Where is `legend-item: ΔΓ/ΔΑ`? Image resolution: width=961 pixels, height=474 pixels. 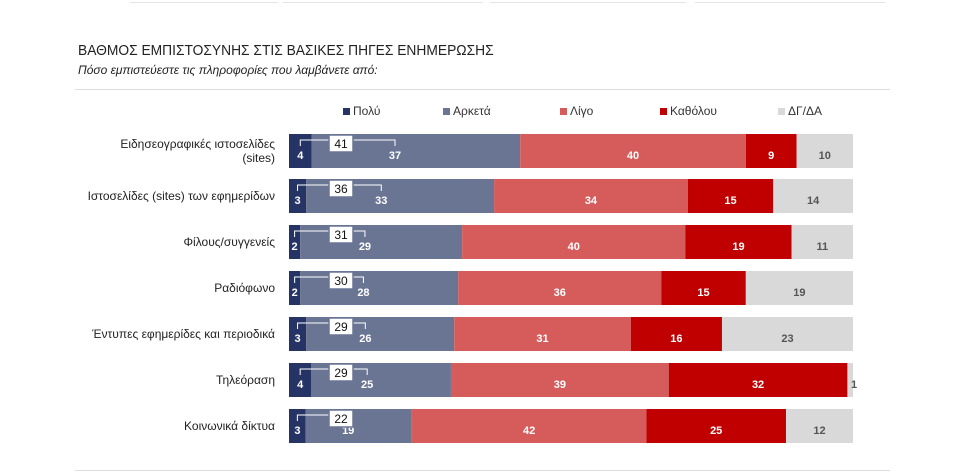 legend-item: ΔΓ/ΔΑ is located at coordinates (800, 111).